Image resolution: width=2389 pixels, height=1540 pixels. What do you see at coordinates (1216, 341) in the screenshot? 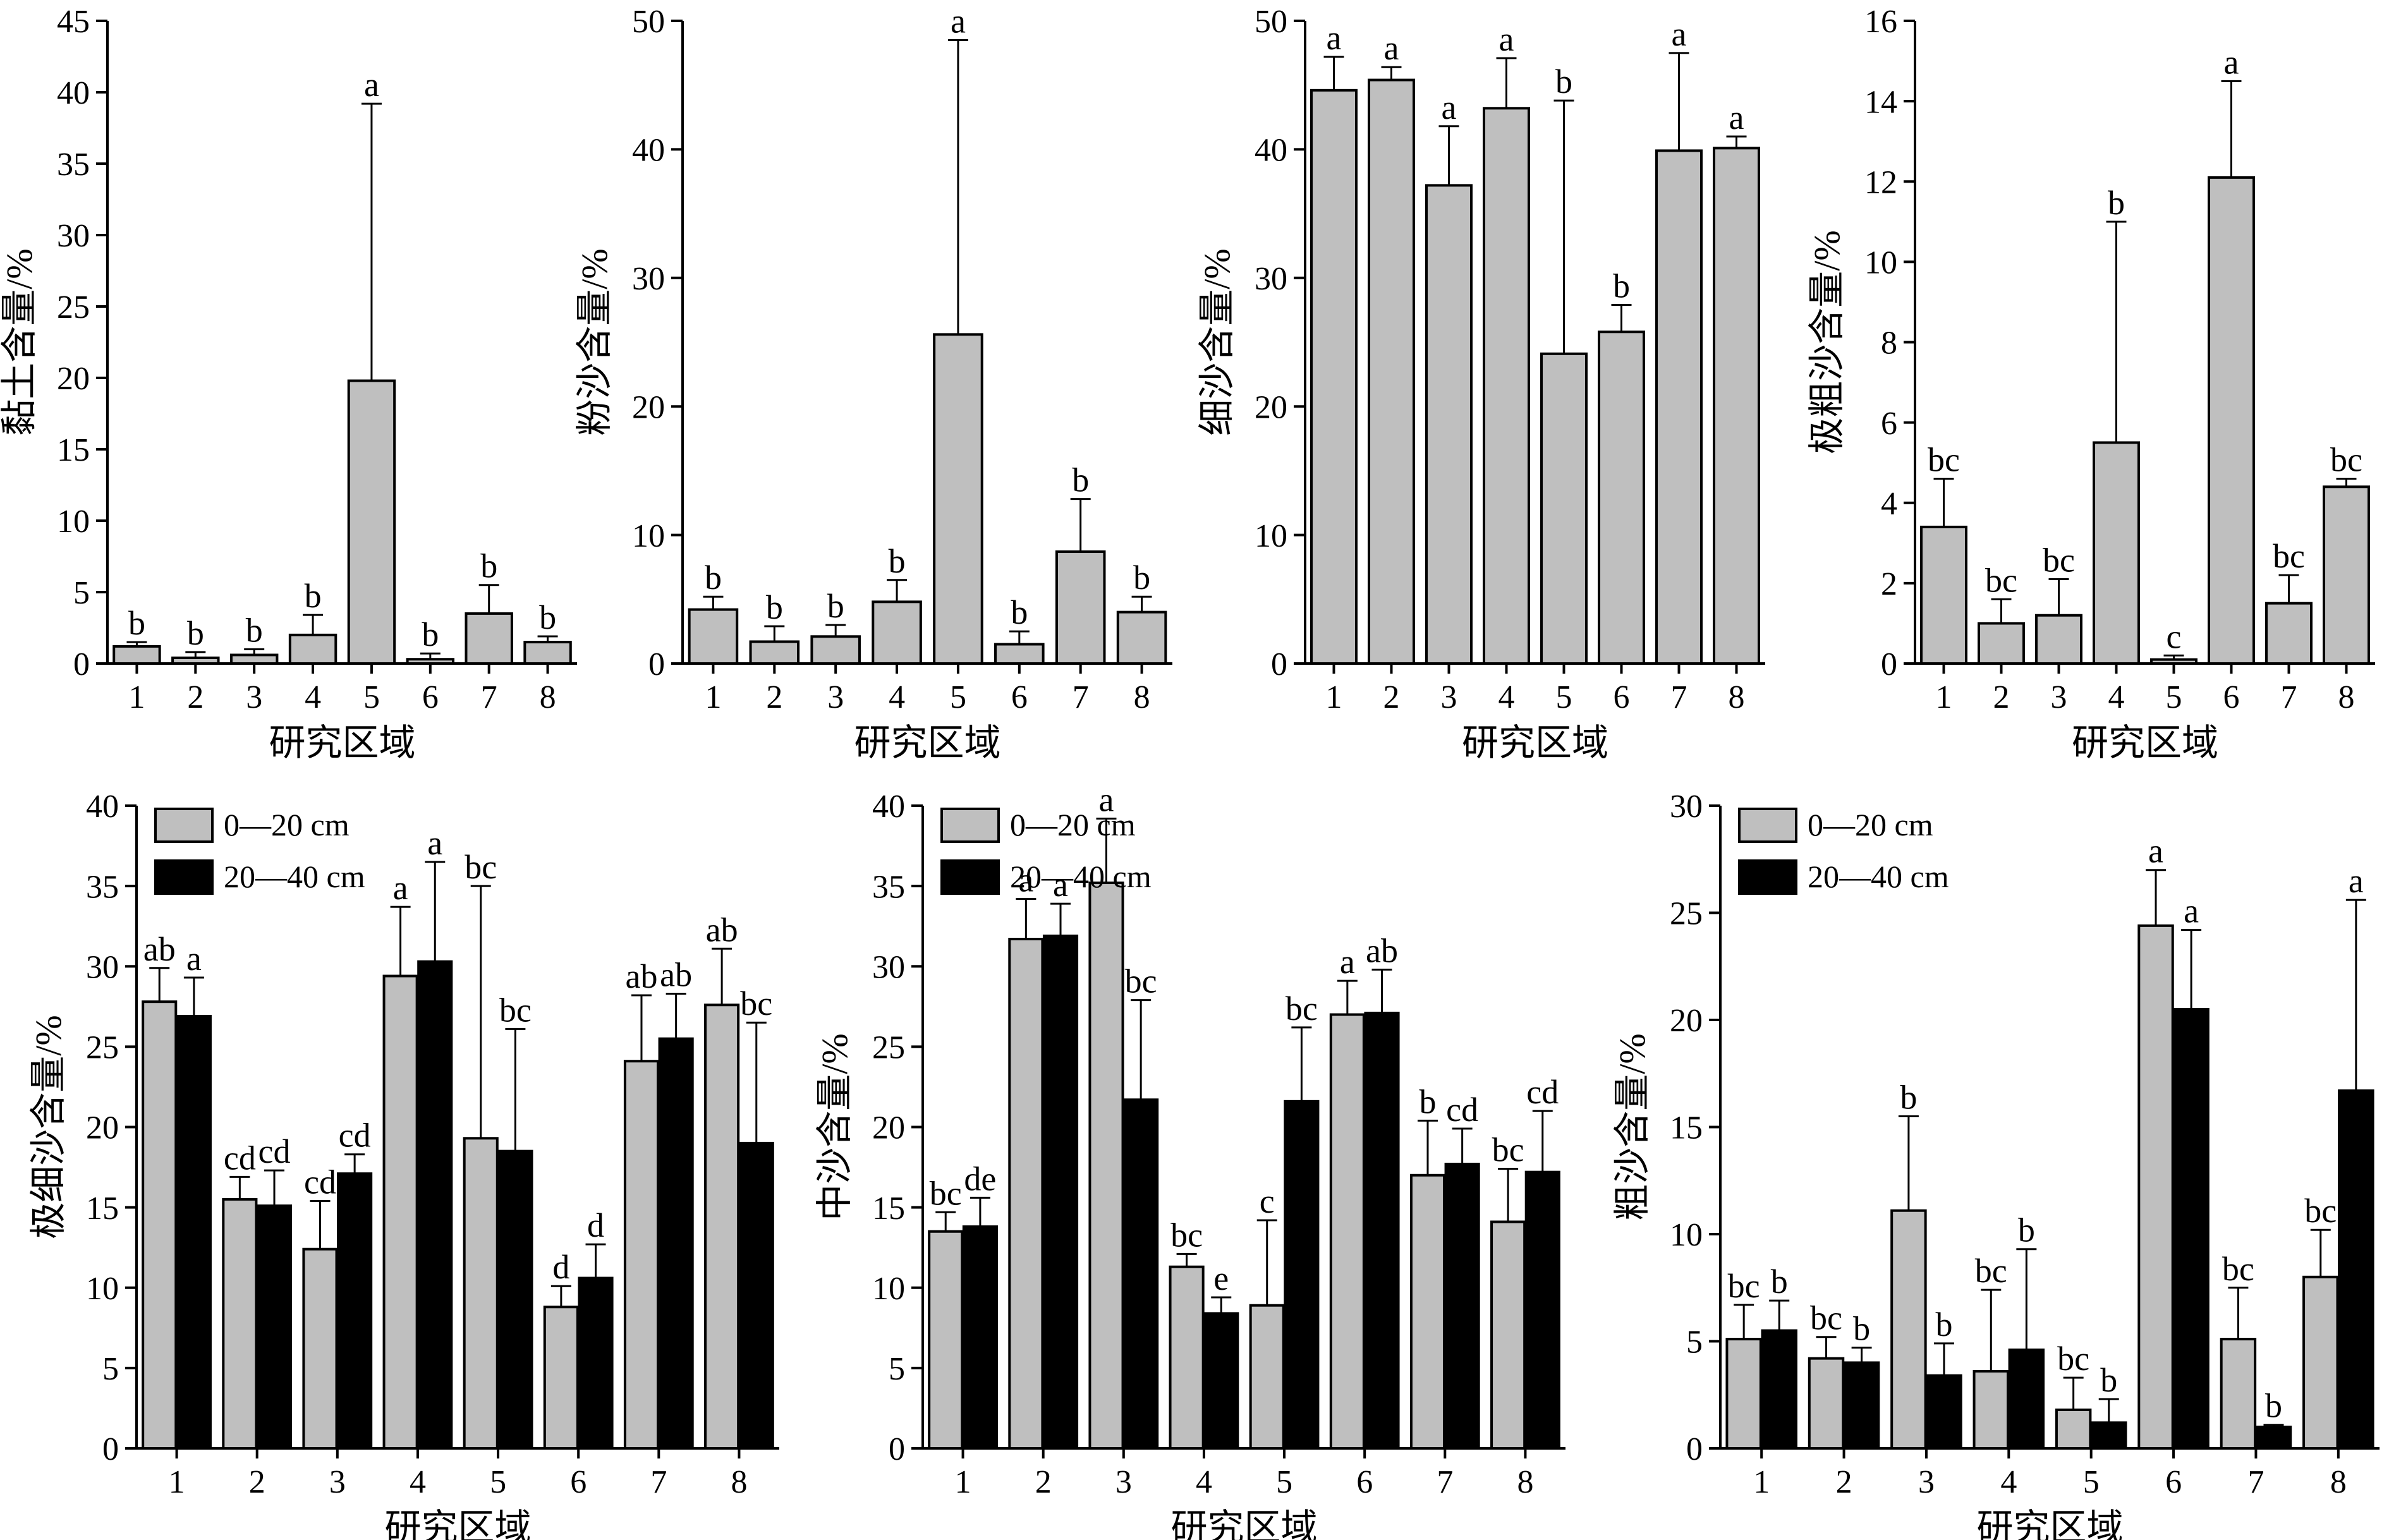
I see `y-axis-title: 细沙含量/%` at bounding box center [1216, 341].